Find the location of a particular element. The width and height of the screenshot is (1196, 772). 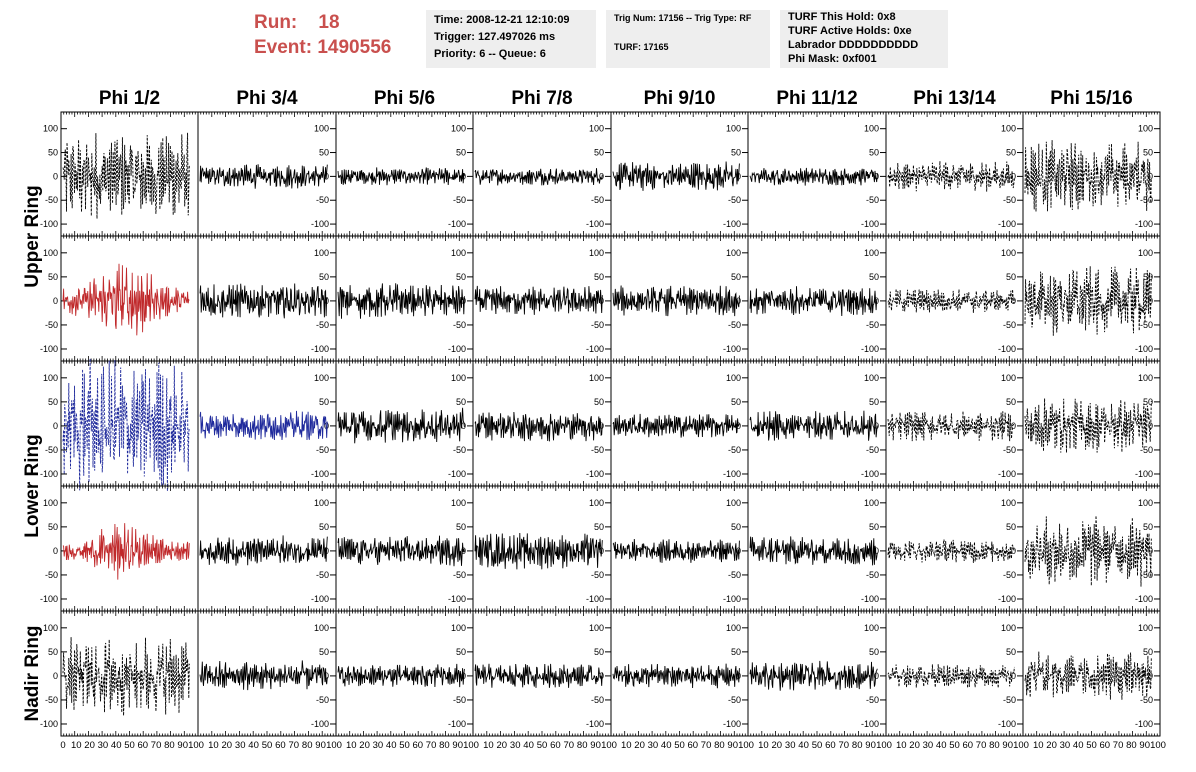

trigger-text: Trigger: 127.497026 ms is located at coordinates (495, 37).